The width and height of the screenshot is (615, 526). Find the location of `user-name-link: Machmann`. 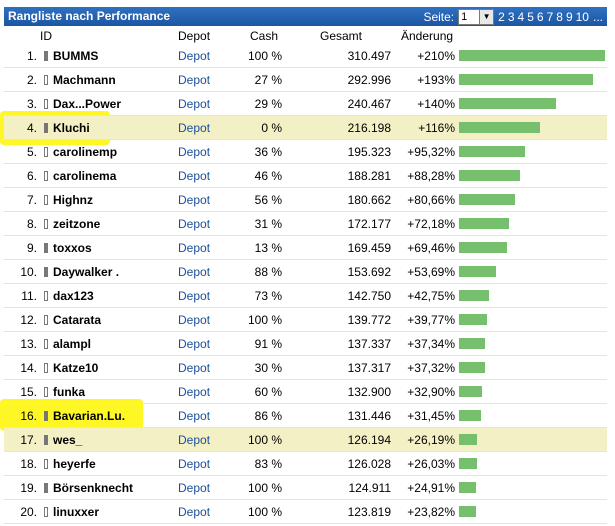

user-name-link: Machmann is located at coordinates (84, 80).